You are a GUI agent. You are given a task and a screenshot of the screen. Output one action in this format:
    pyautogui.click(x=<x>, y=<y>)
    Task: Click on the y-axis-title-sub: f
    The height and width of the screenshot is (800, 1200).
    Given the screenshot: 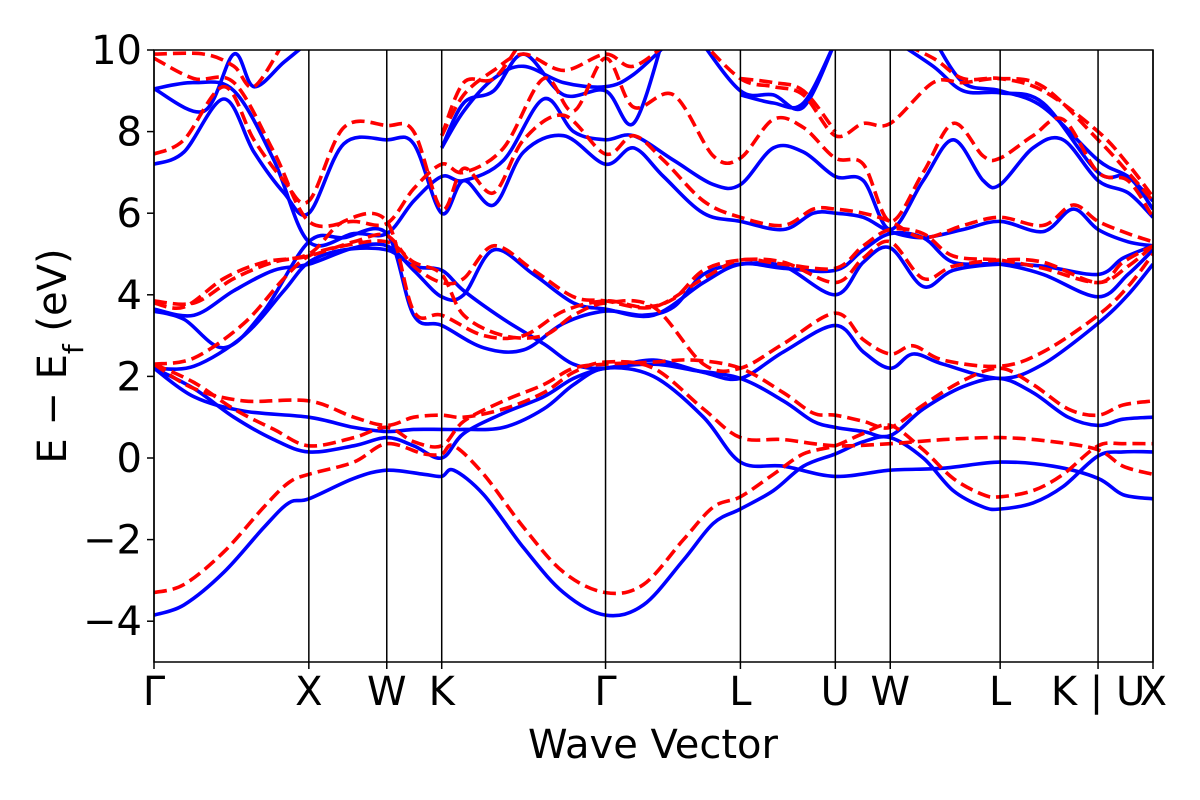 What is the action you would take?
    pyautogui.click(x=73, y=348)
    